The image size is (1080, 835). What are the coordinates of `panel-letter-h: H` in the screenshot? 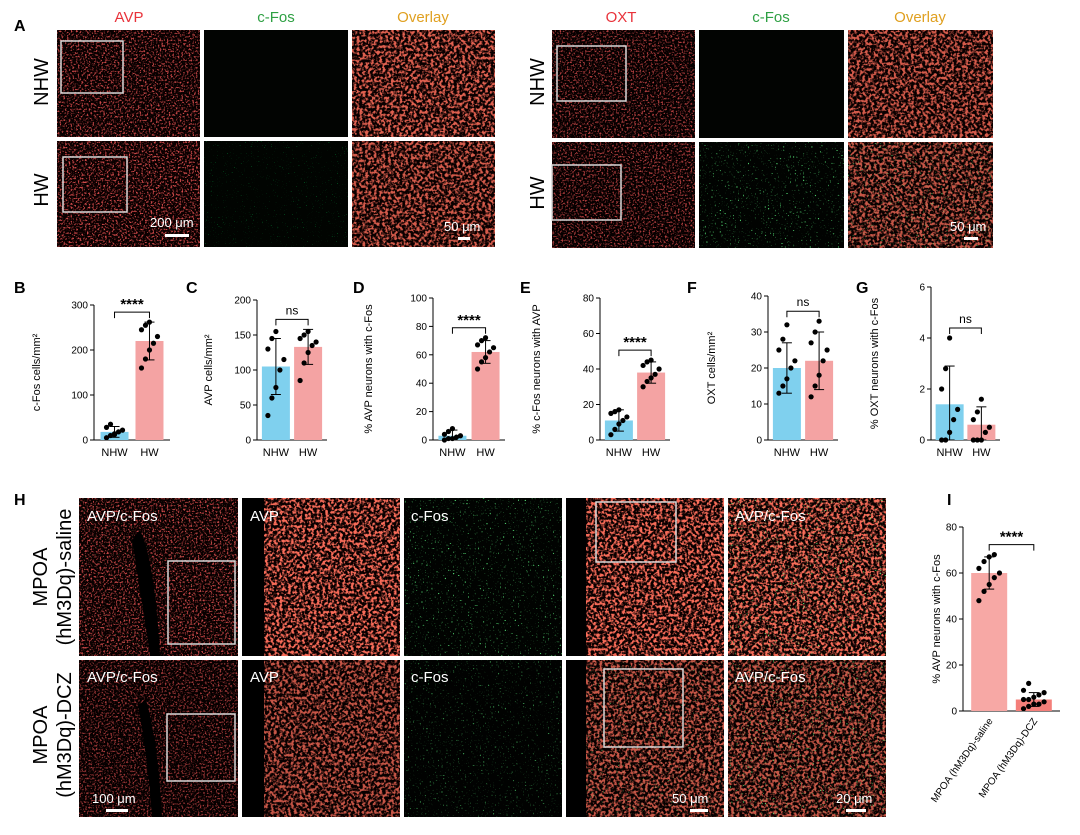 It's located at (20, 500).